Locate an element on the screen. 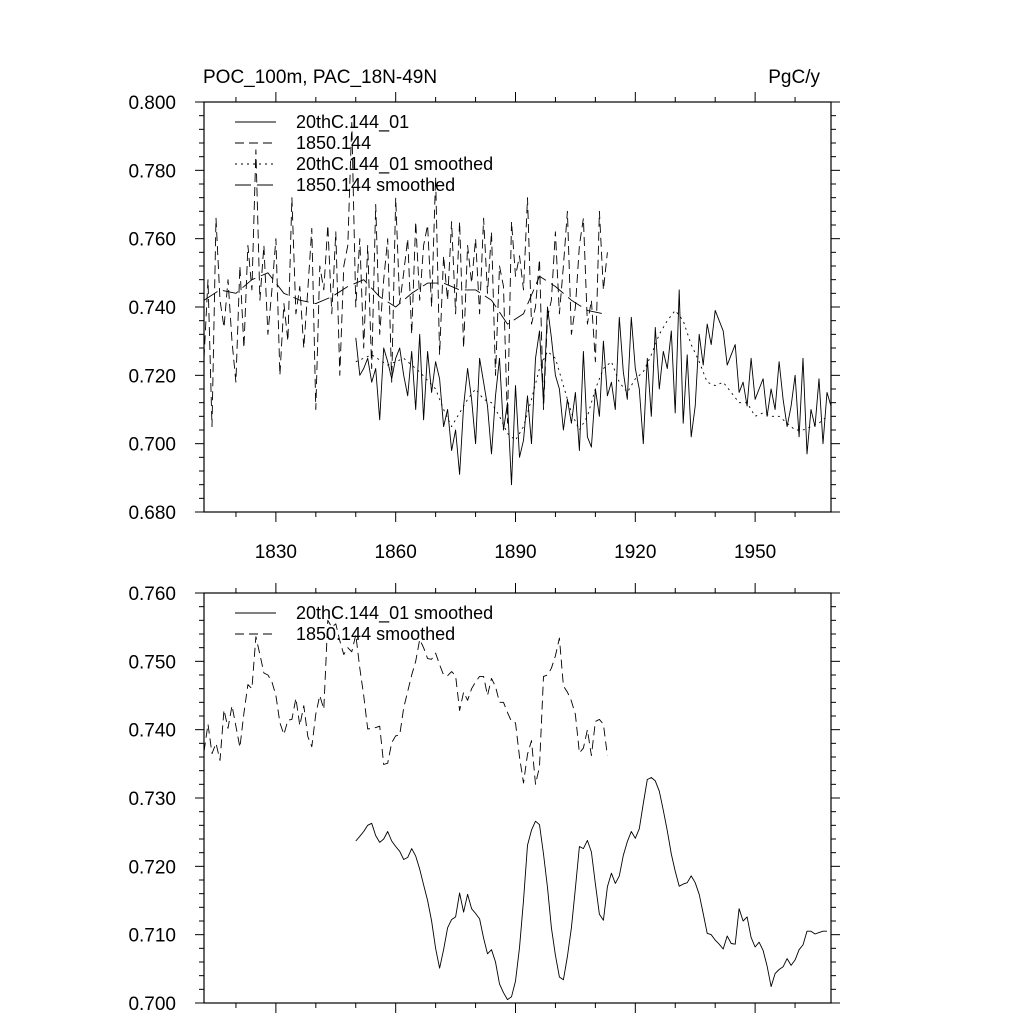  y-tick-label: 0.710 is located at coordinates (152, 936).